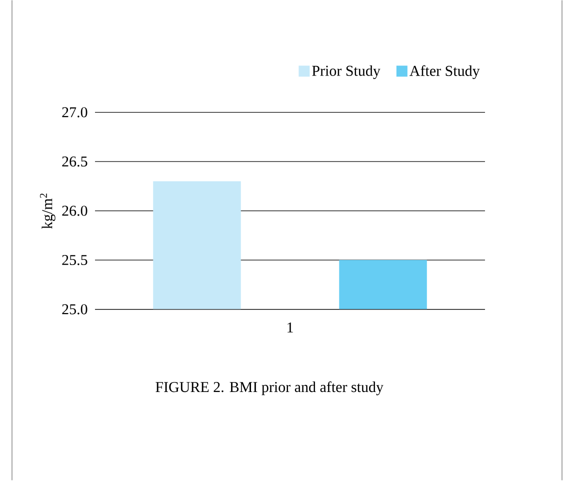 This screenshot has width=574, height=498. I want to click on y-tick-label: 26.0, so click(75, 211).